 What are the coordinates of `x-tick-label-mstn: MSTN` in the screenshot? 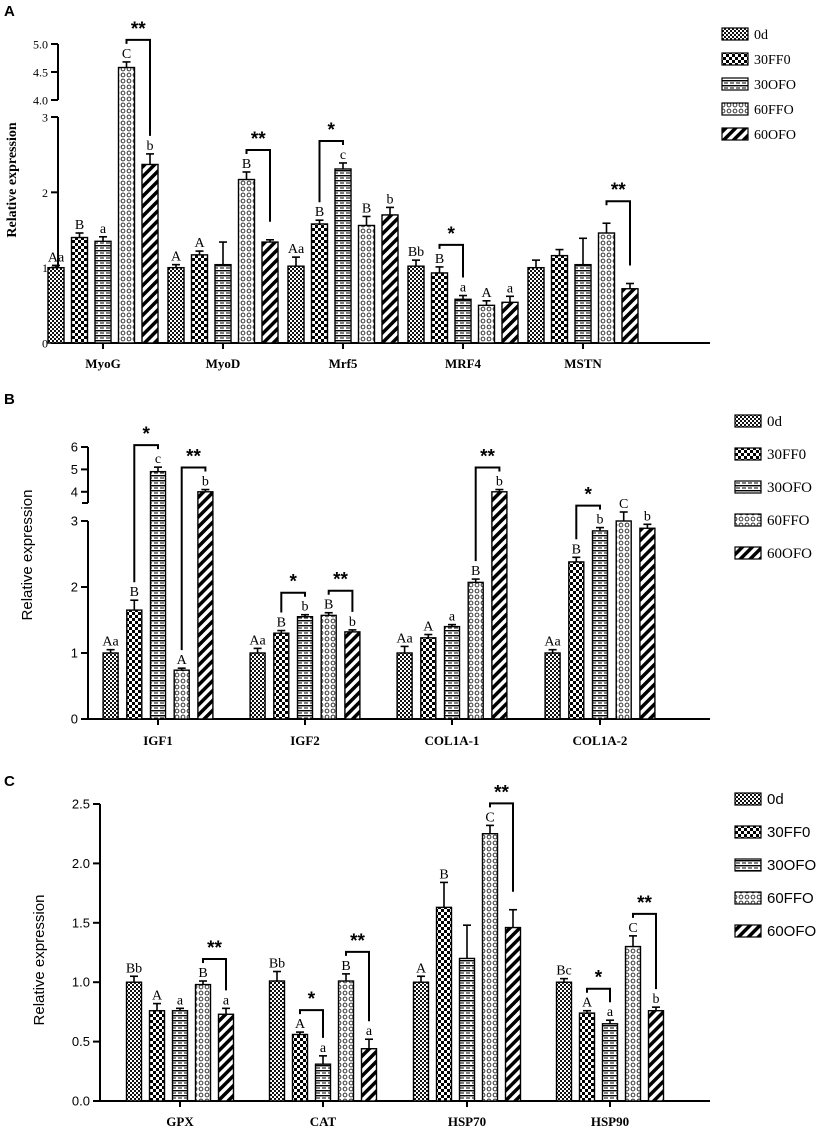 It's located at (583, 363).